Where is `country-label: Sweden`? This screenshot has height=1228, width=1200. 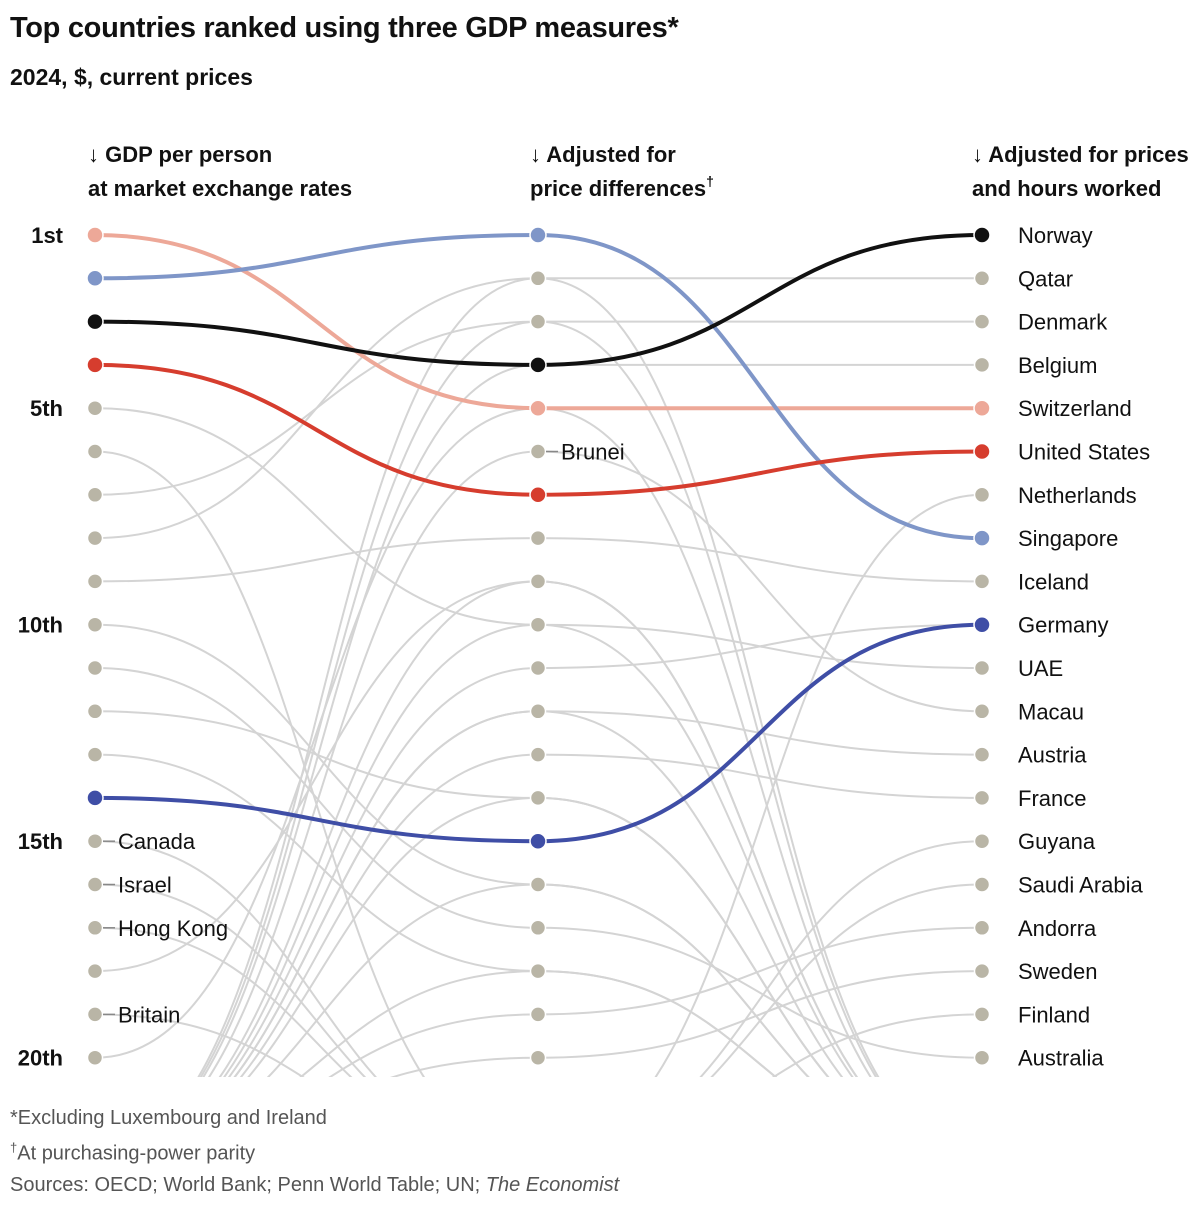 country-label: Sweden is located at coordinates (1058, 971).